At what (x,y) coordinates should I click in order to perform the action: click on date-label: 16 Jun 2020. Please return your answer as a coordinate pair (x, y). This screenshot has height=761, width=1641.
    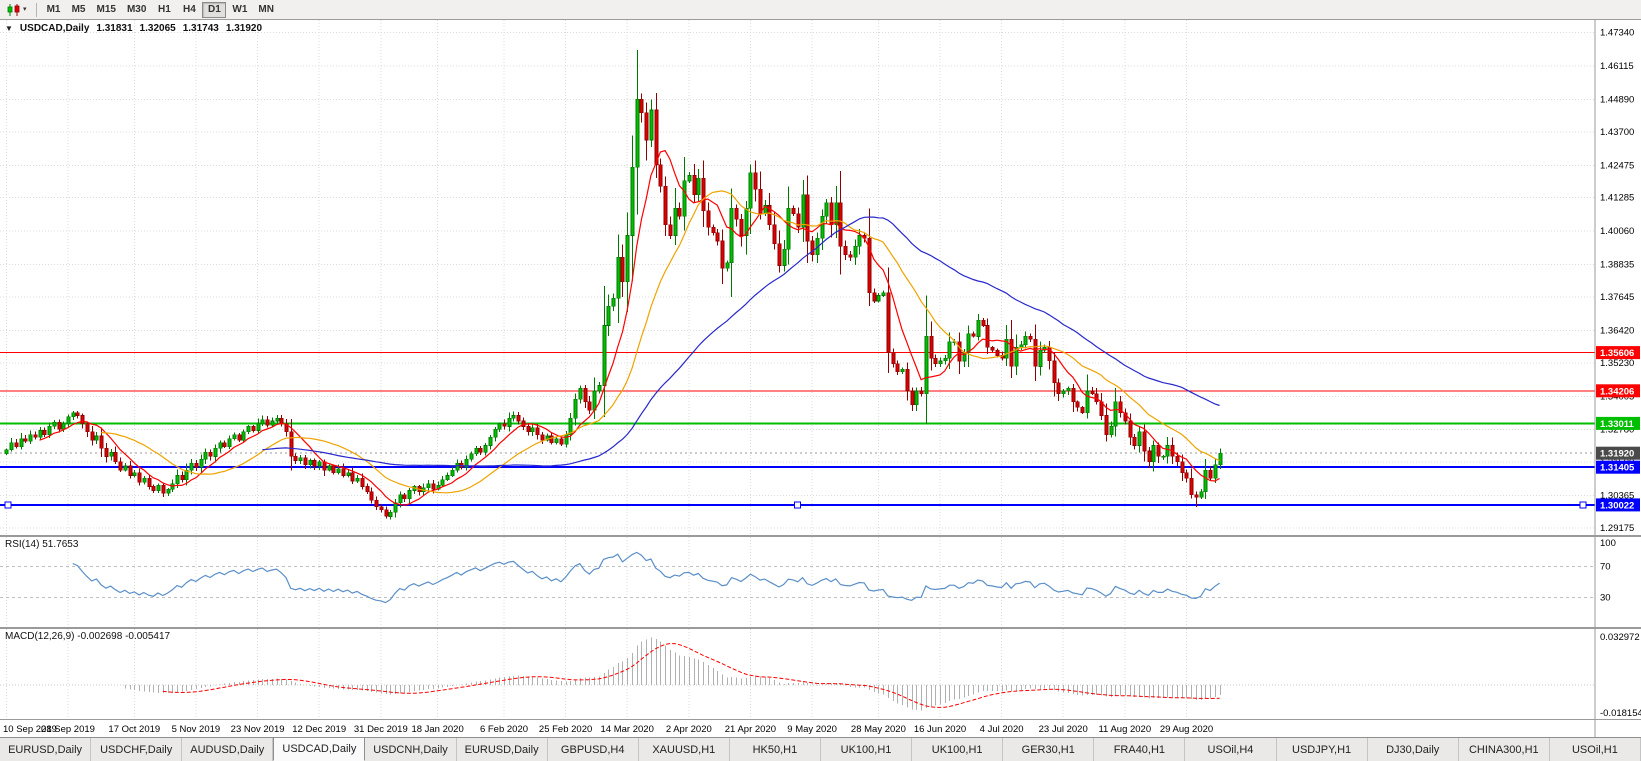
    Looking at the image, I should click on (940, 729).